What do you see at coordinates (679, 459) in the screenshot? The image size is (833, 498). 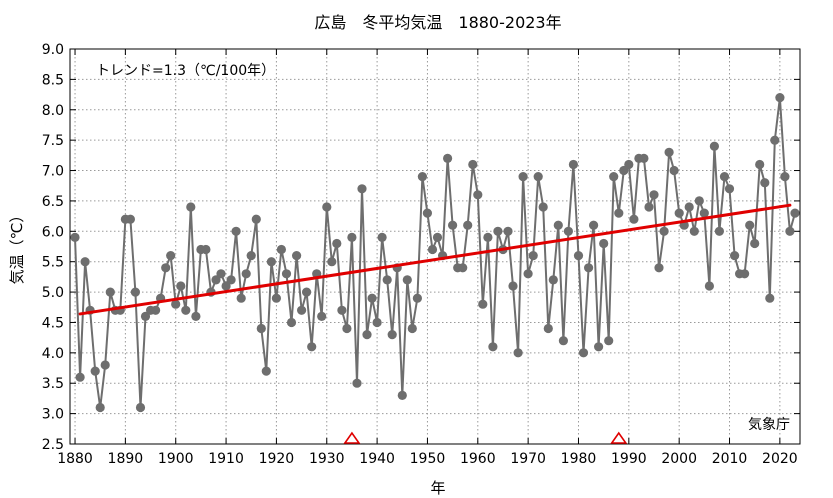 I see `x-tick-label: 2000` at bounding box center [679, 459].